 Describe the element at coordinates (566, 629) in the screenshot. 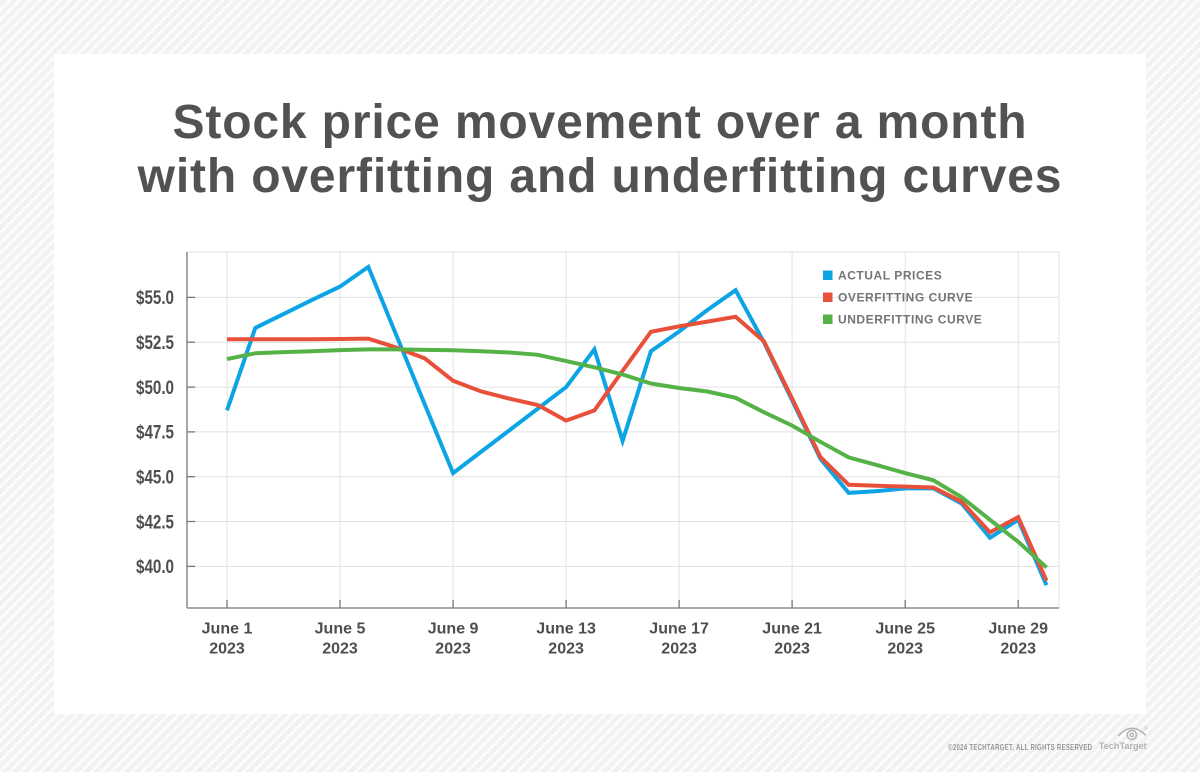

I see `svg-text: June 13` at that location.